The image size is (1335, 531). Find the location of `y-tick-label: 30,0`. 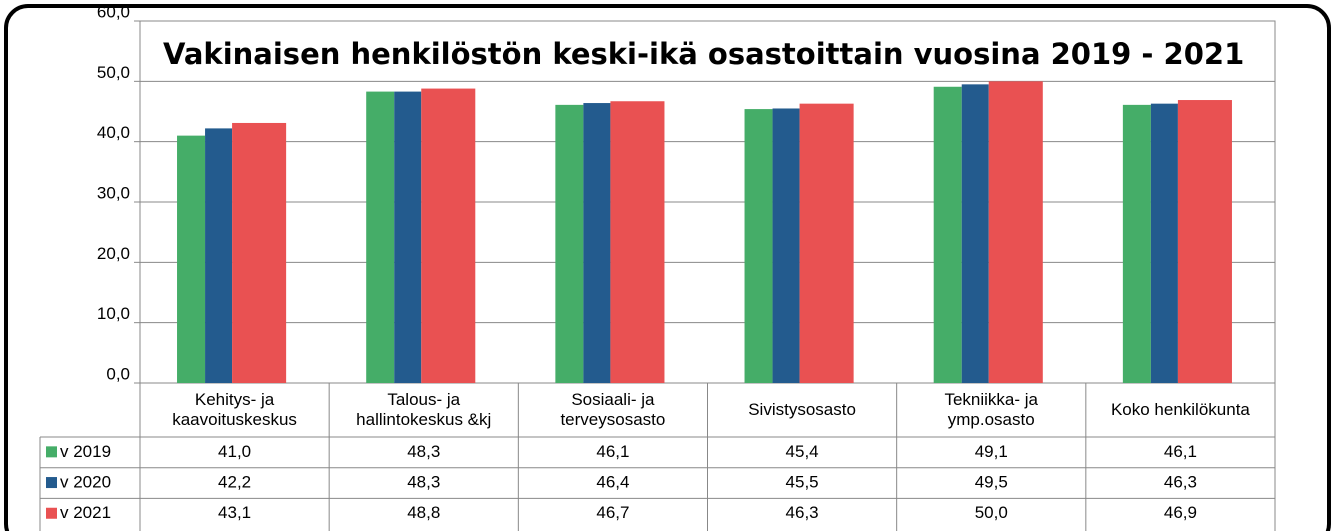

y-tick-label: 30,0 is located at coordinates (113, 192).